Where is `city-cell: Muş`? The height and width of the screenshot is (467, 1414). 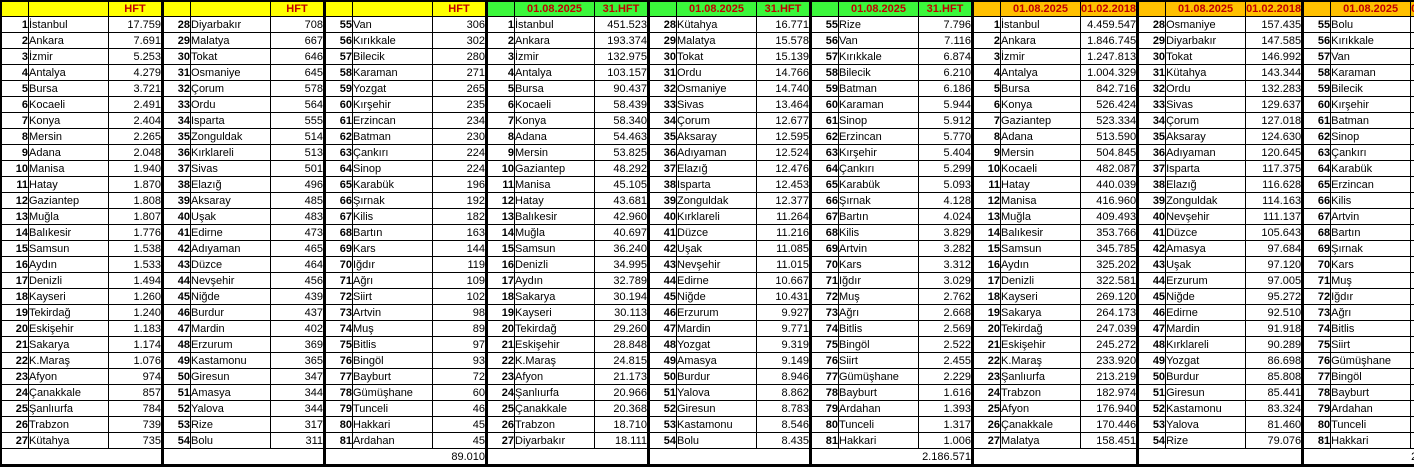 city-cell: Muş is located at coordinates (392, 328).